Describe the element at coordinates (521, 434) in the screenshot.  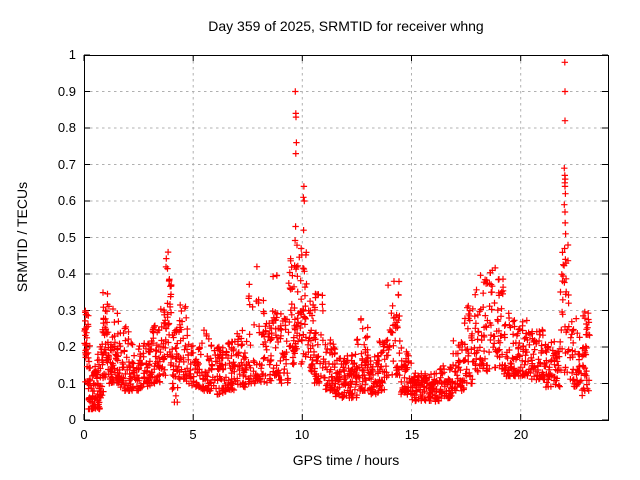
I see `x-tick-label: 20` at that location.